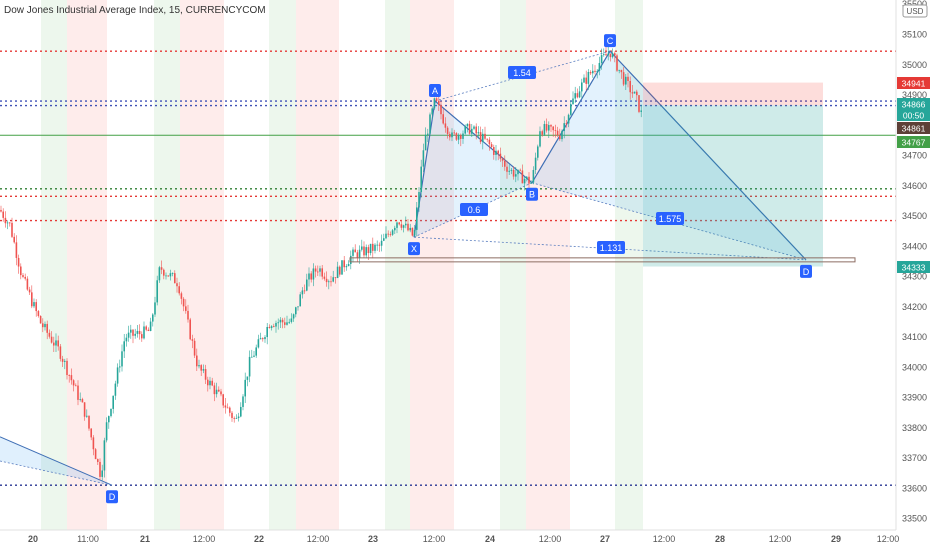  Describe the element at coordinates (914, 84) in the screenshot. I see `price-tag: 34941` at that location.